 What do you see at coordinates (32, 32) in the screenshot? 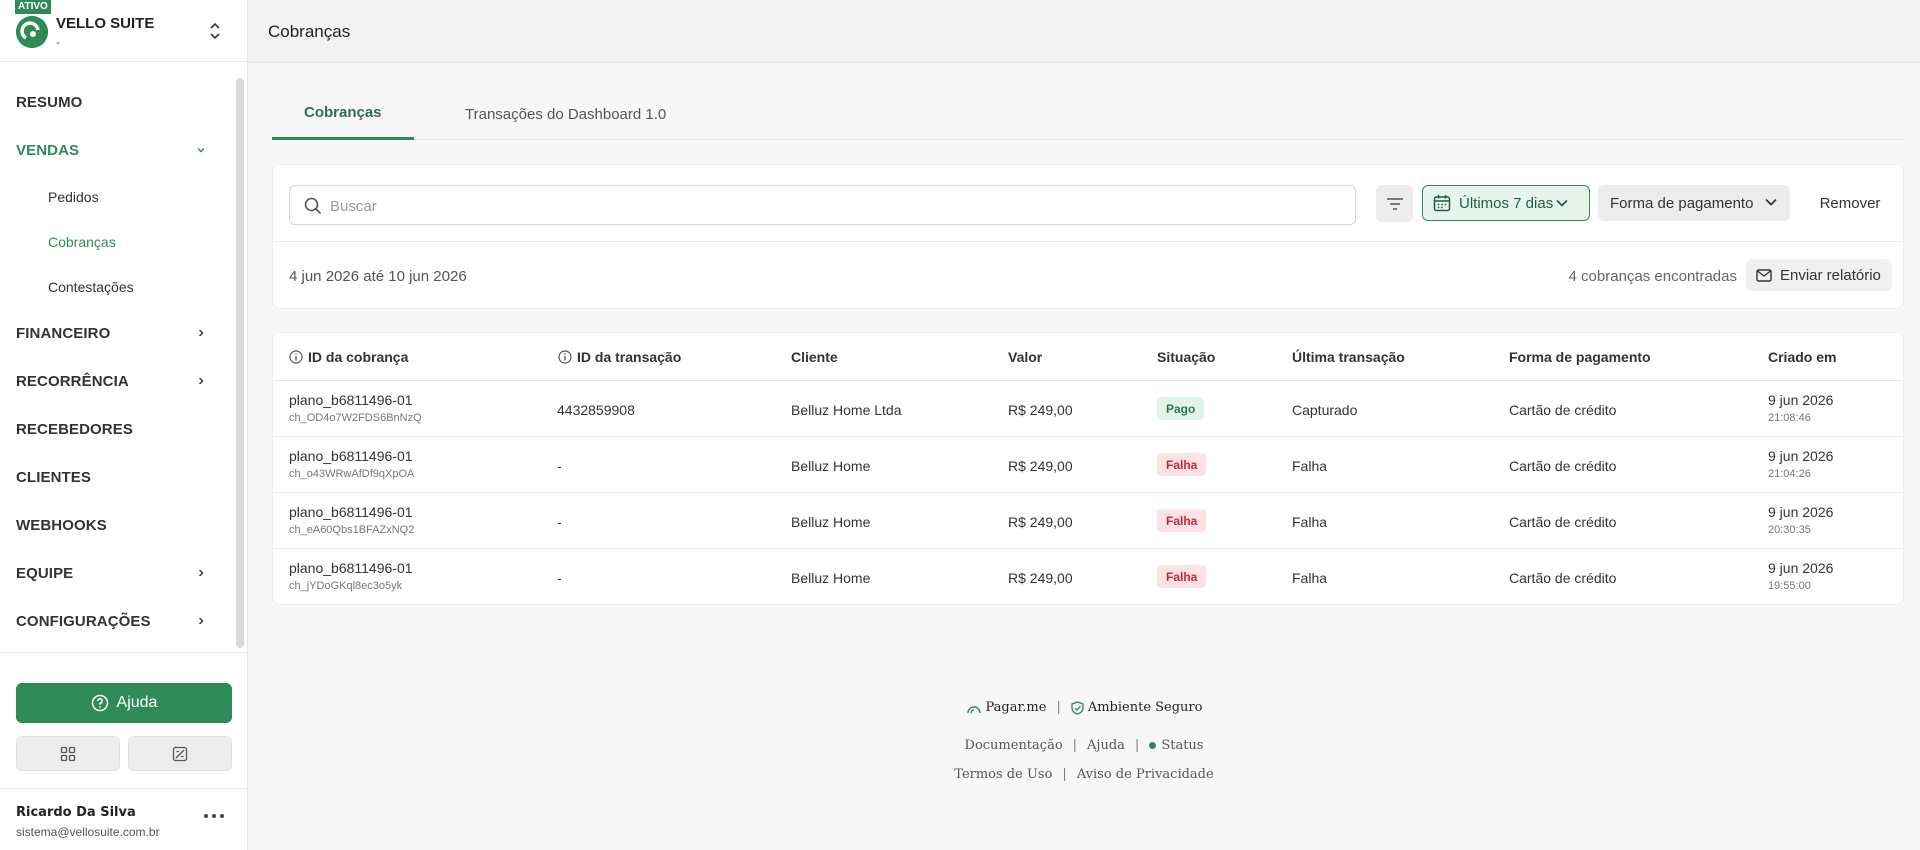
I see `org-logo-icon` at bounding box center [32, 32].